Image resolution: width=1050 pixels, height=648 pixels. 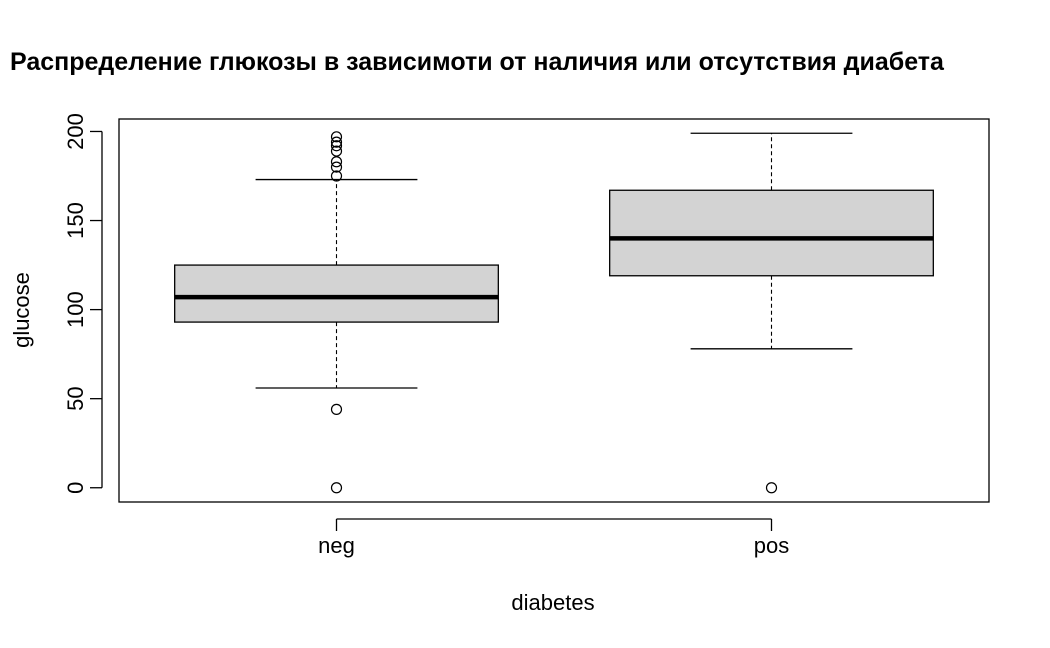 What do you see at coordinates (75, 488) in the screenshot?
I see `y-tick-label: 0` at bounding box center [75, 488].